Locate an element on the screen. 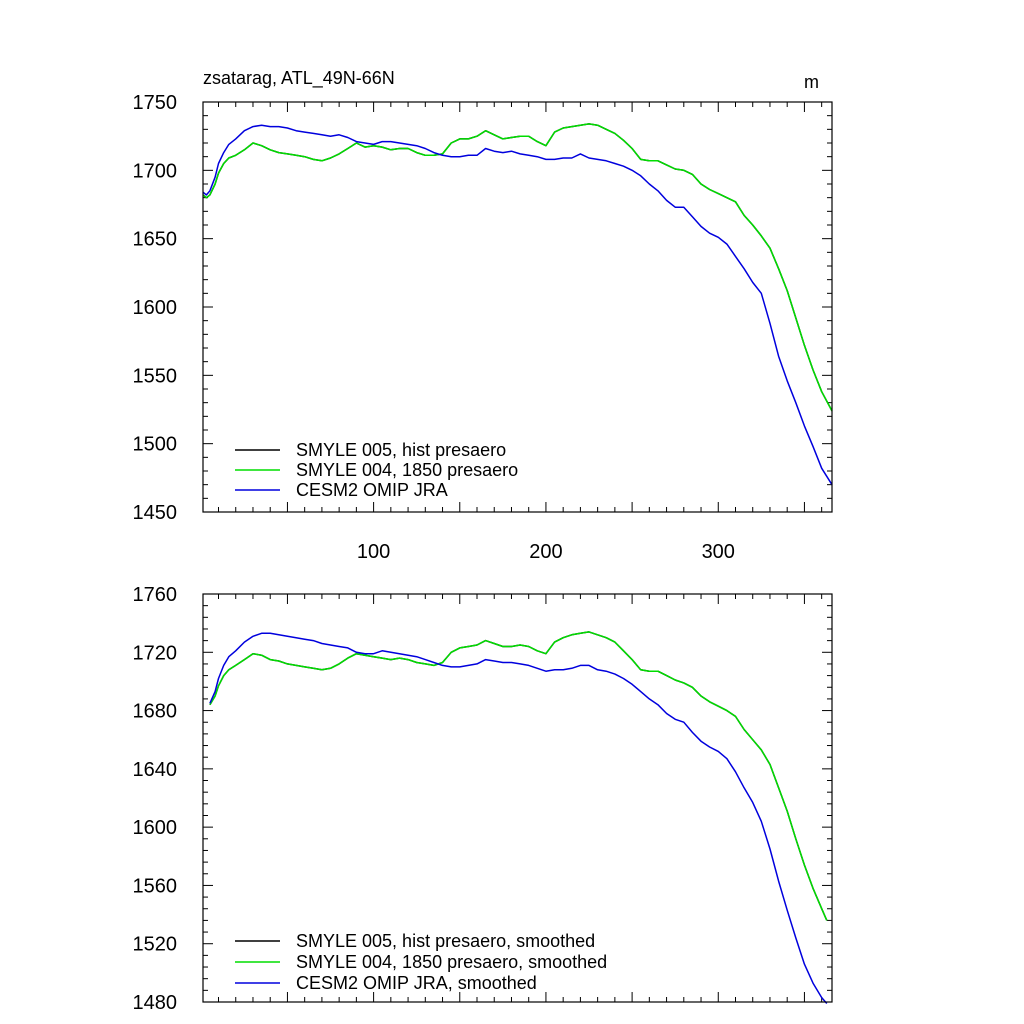 This screenshot has width=1024, height=1024. y-tick-label: 1480 is located at coordinates (155, 1003).